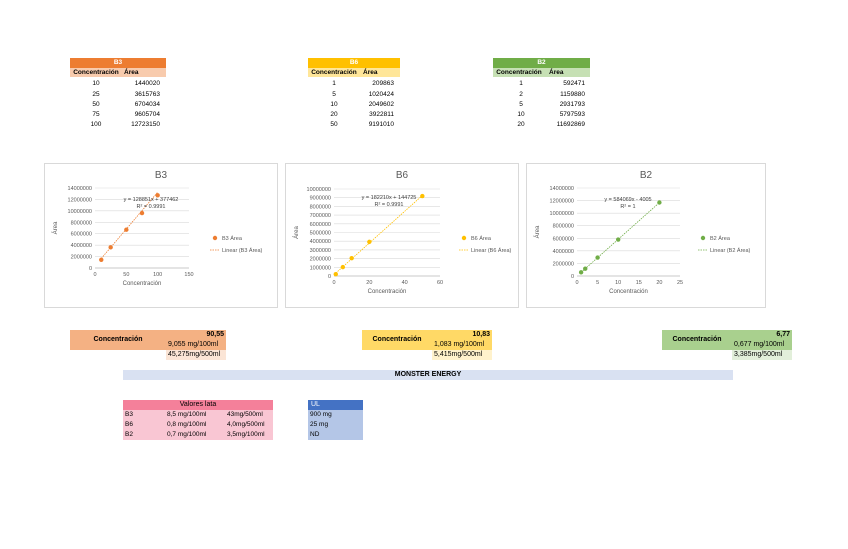 The width and height of the screenshot is (848, 549). What do you see at coordinates (397, 339) in the screenshot?
I see `result-b6-label: Concentración` at bounding box center [397, 339].